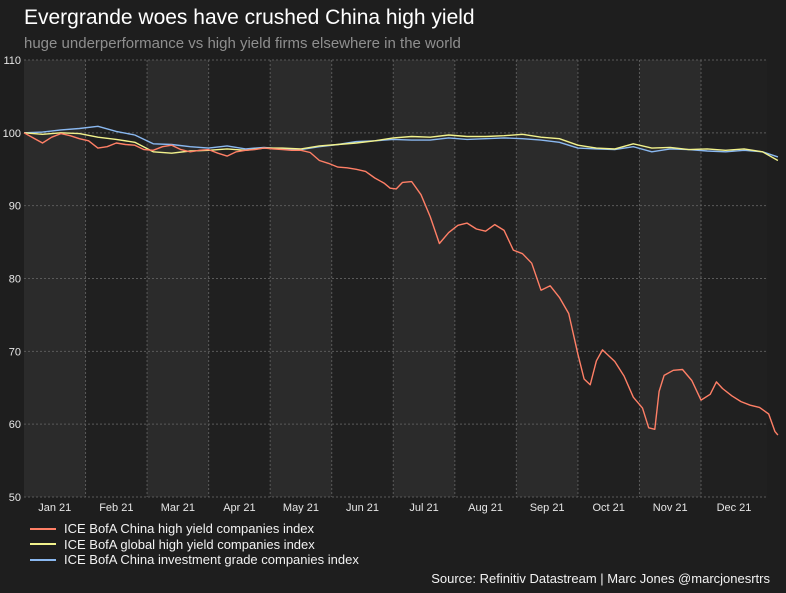 The height and width of the screenshot is (593, 786). Describe the element at coordinates (15, 352) in the screenshot. I see `y-tick-label: 70` at that location.